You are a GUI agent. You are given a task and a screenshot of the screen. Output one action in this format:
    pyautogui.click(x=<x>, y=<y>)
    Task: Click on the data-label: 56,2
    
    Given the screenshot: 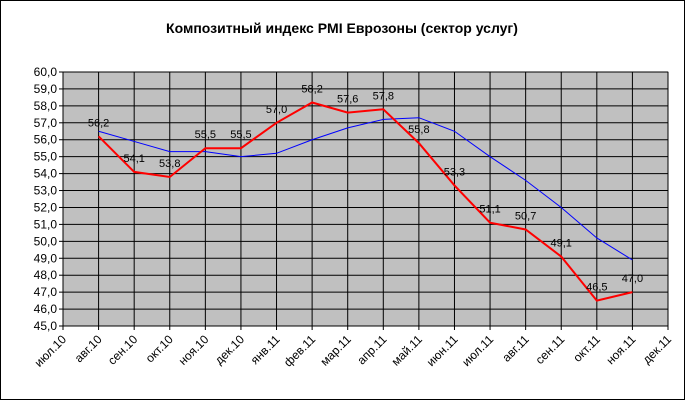 What is the action you would take?
    pyautogui.click(x=98, y=123)
    